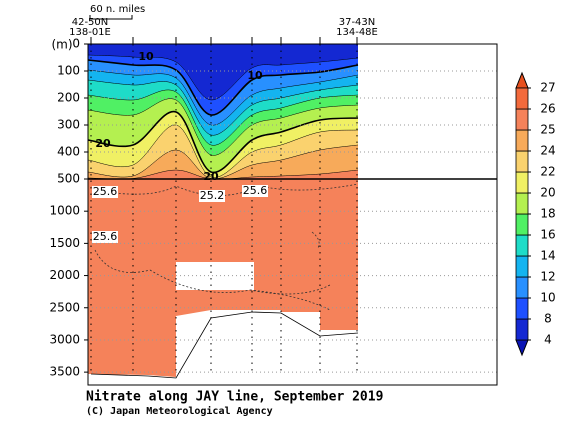 Image resolution: width=570 pixels, height=423 pixels. Describe the element at coordinates (547, 172) in the screenshot. I see `colorbar-label: 22` at that location.